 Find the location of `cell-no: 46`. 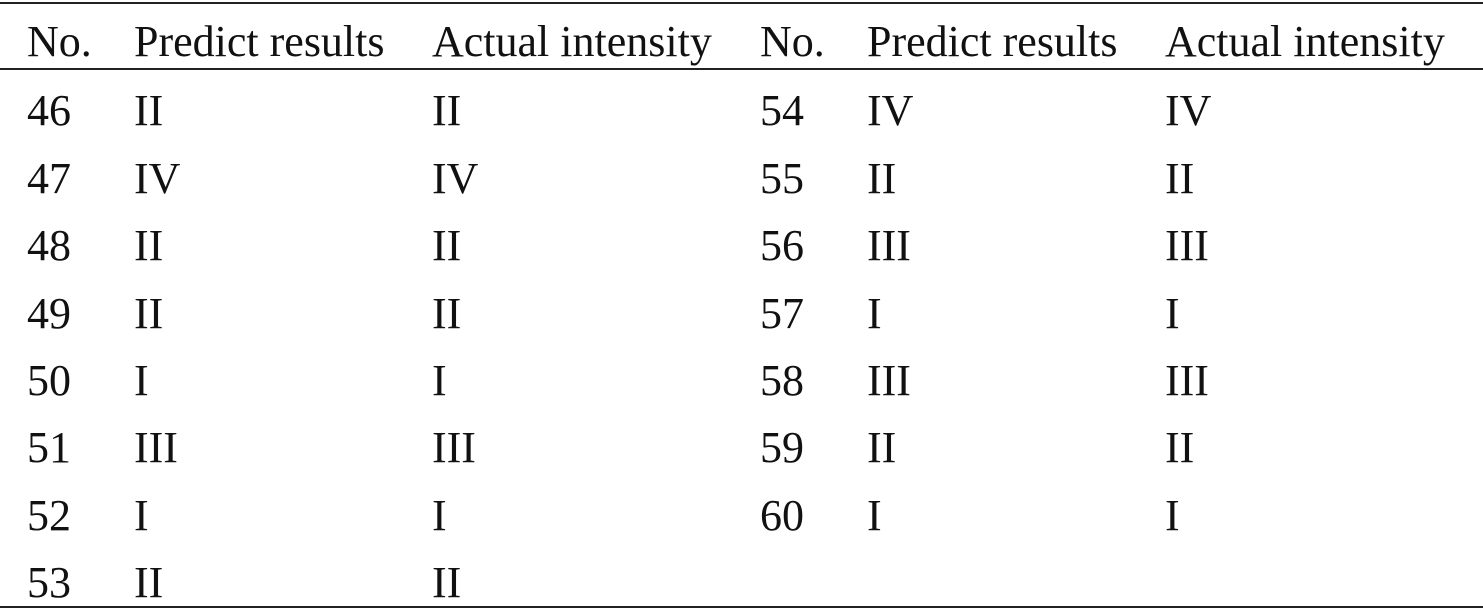

cell-no: 46 is located at coordinates (49, 110).